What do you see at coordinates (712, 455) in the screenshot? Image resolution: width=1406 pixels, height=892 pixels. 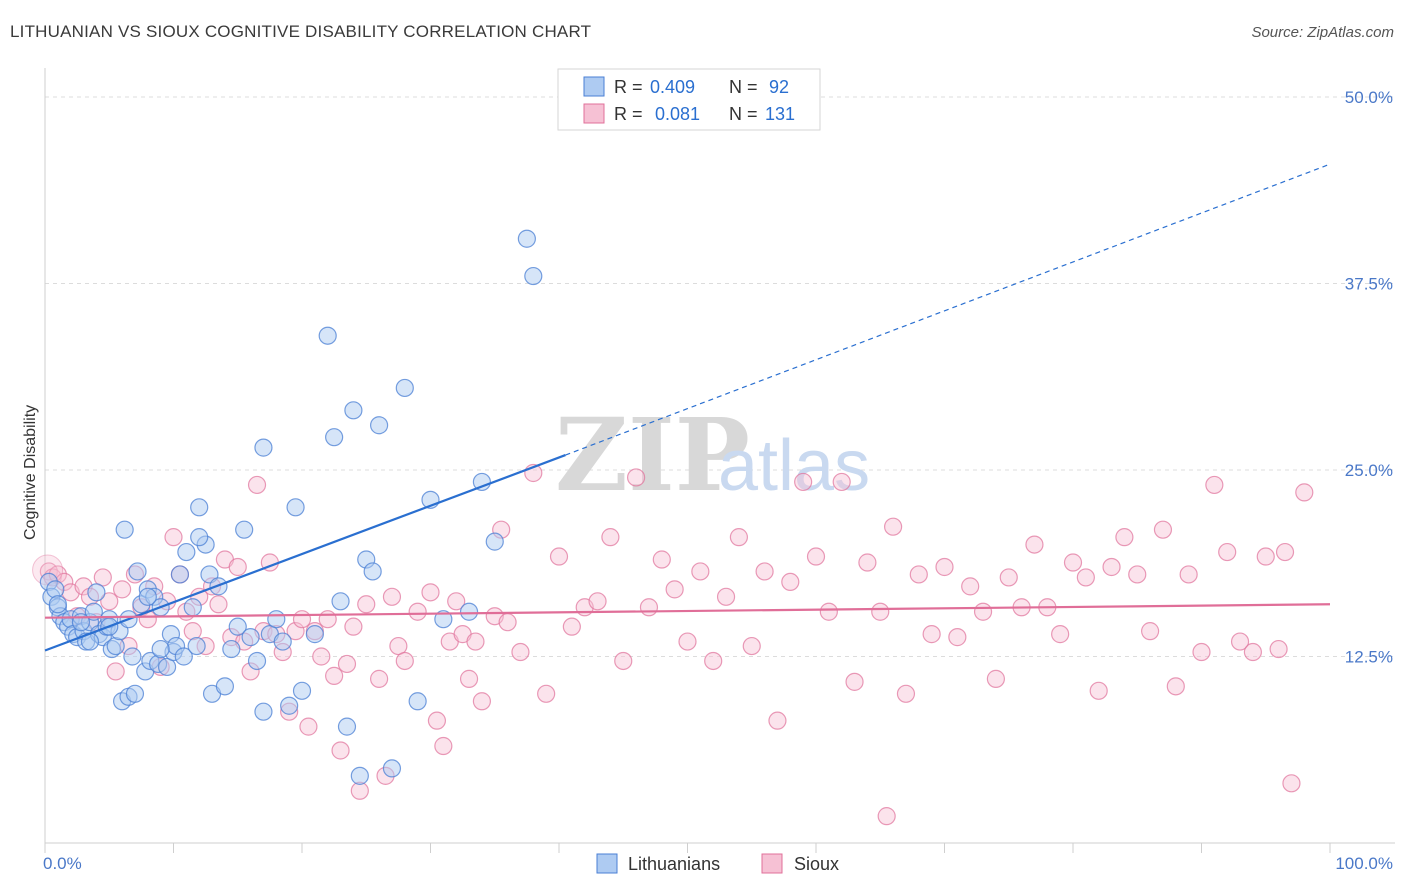 I see `watermark: ZIP atlas` at bounding box center [712, 455].